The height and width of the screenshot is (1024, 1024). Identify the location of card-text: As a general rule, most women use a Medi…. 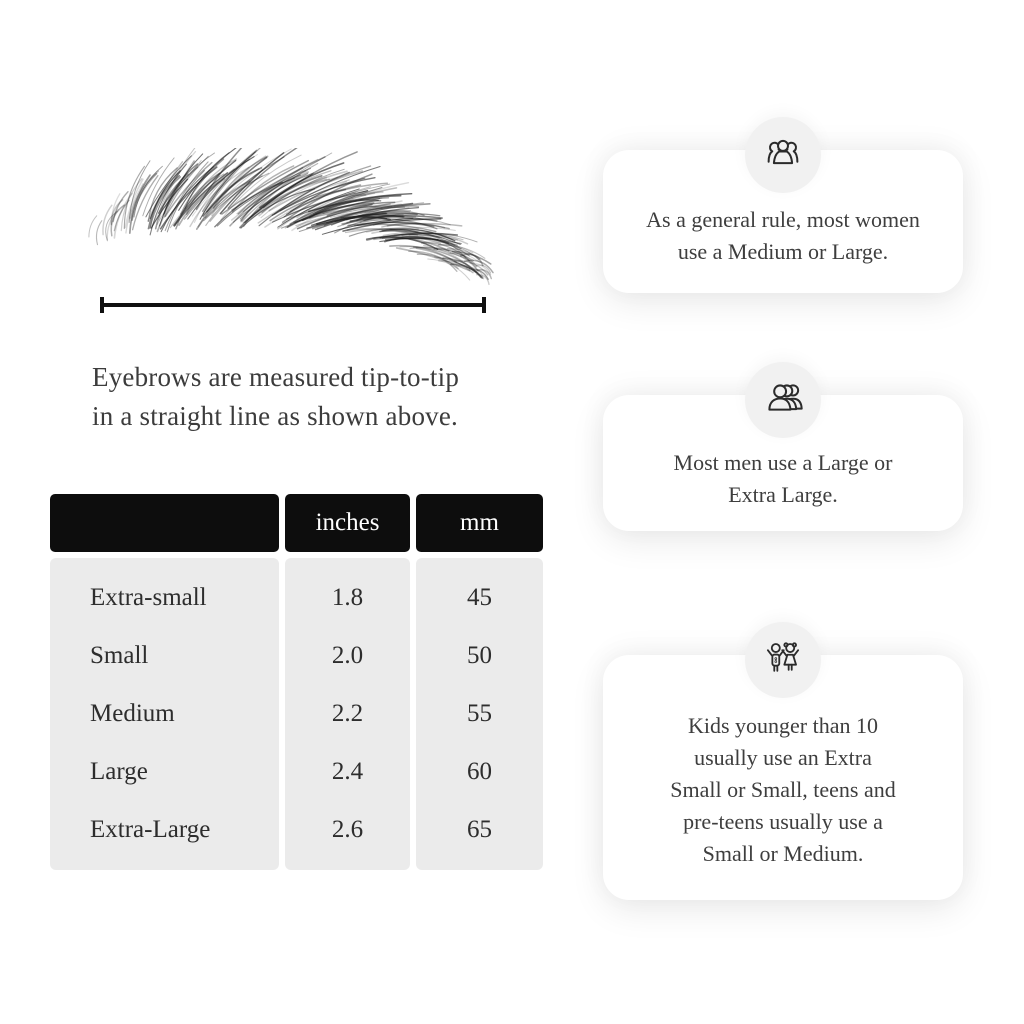
(783, 209).